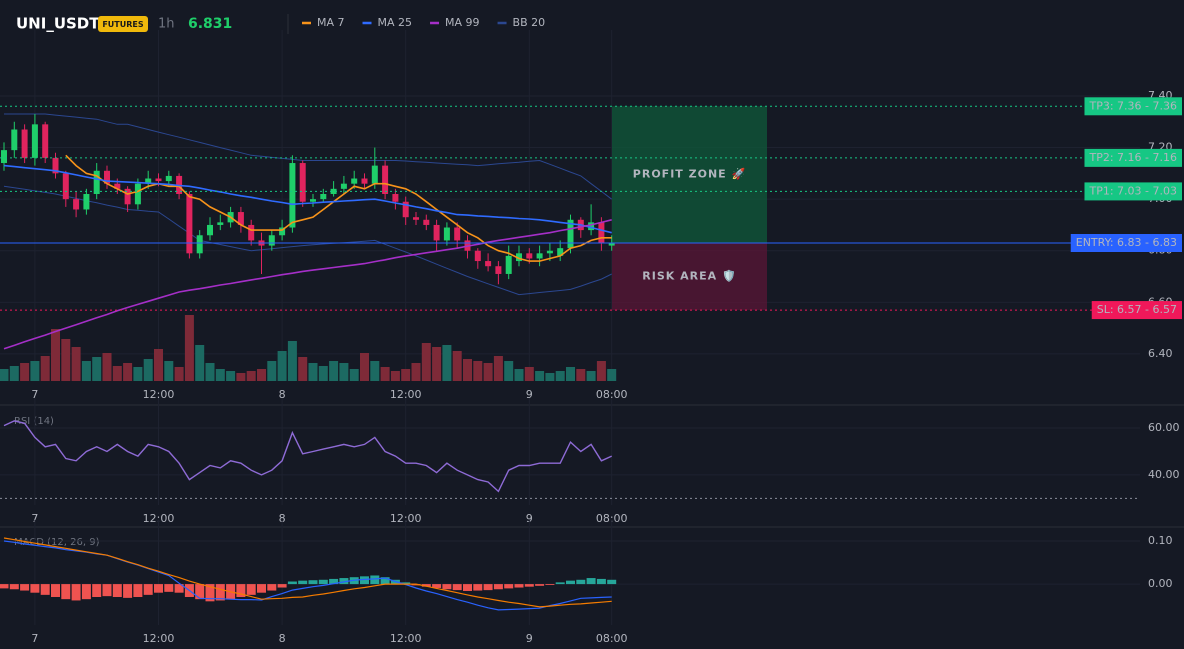 This screenshot has height=649, width=1184. Describe the element at coordinates (1164, 474) in the screenshot. I see `y-tick-label: 40.00` at that location.